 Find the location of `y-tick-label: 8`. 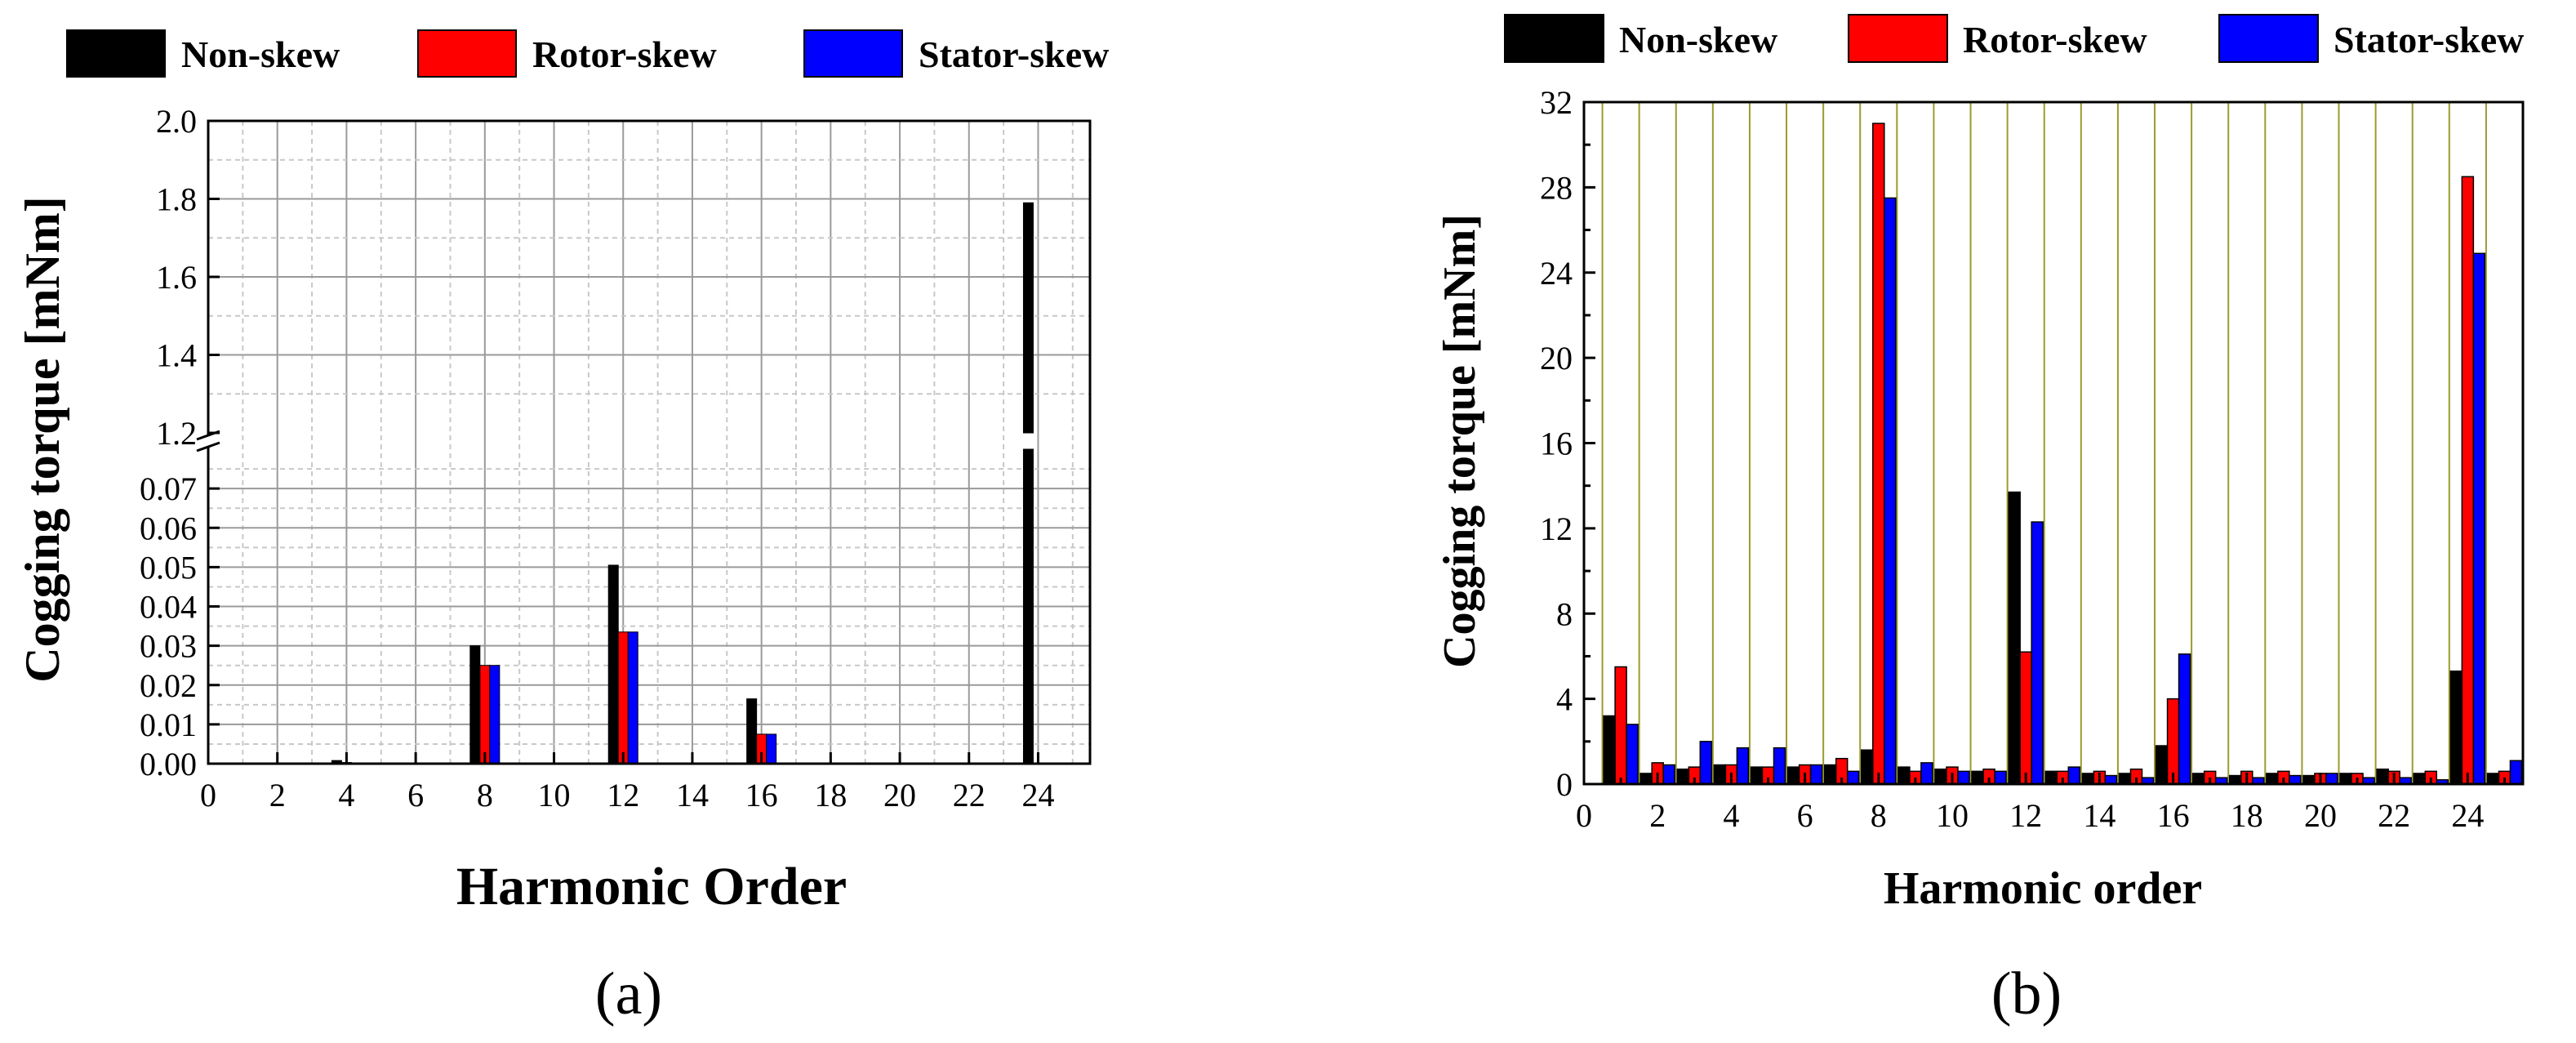

y-tick-label: 8 is located at coordinates (1564, 614).